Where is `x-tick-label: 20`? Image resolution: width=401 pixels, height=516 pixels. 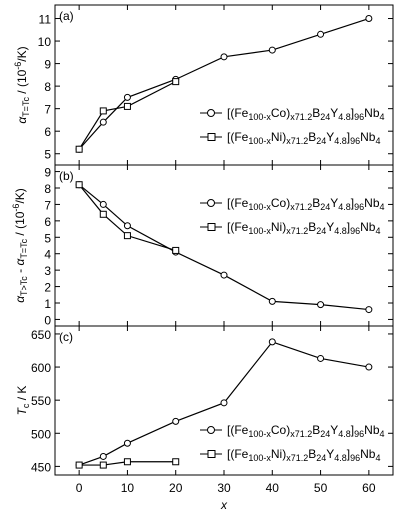
x-tick-label: 20 is located at coordinates (176, 488).